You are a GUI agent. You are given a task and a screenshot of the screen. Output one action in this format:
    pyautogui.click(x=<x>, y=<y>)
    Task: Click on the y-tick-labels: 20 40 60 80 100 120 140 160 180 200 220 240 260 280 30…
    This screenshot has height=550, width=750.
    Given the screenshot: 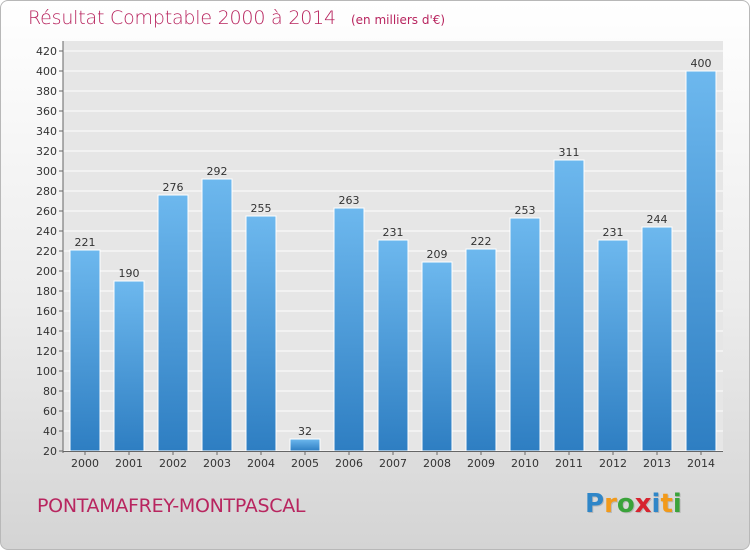 What is the action you would take?
    pyautogui.click(x=49, y=251)
    